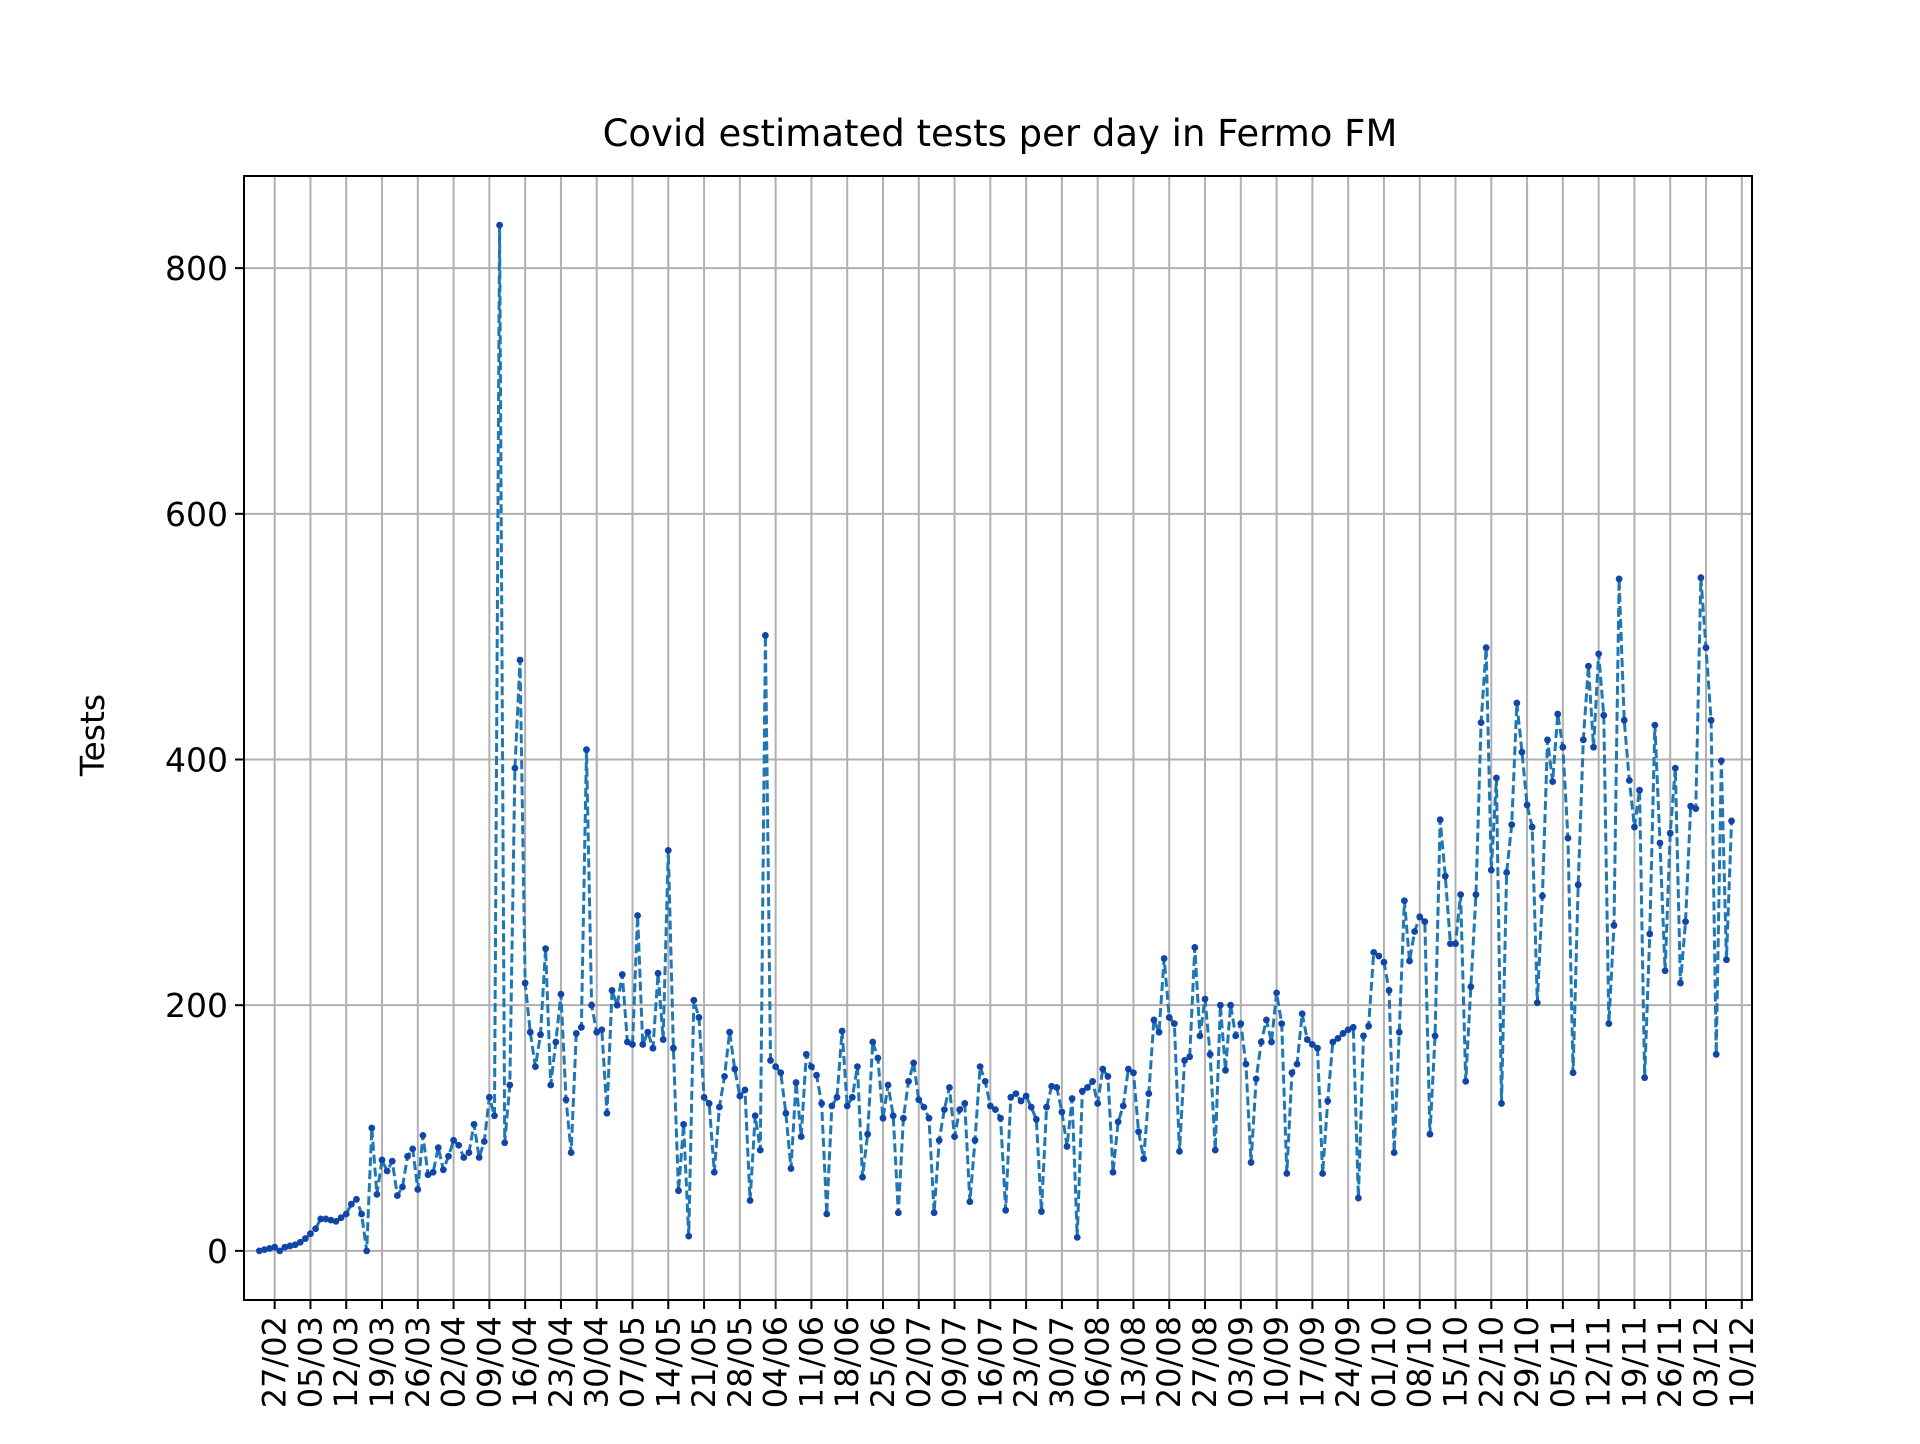  What do you see at coordinates (1420, 1362) in the screenshot?
I see `x-tick-label: 08/10` at bounding box center [1420, 1362].